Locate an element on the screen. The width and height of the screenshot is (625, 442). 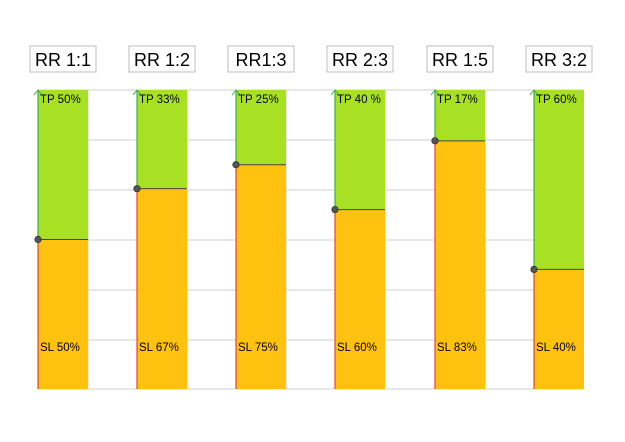
title-5: RR 3:2 is located at coordinates (559, 59).